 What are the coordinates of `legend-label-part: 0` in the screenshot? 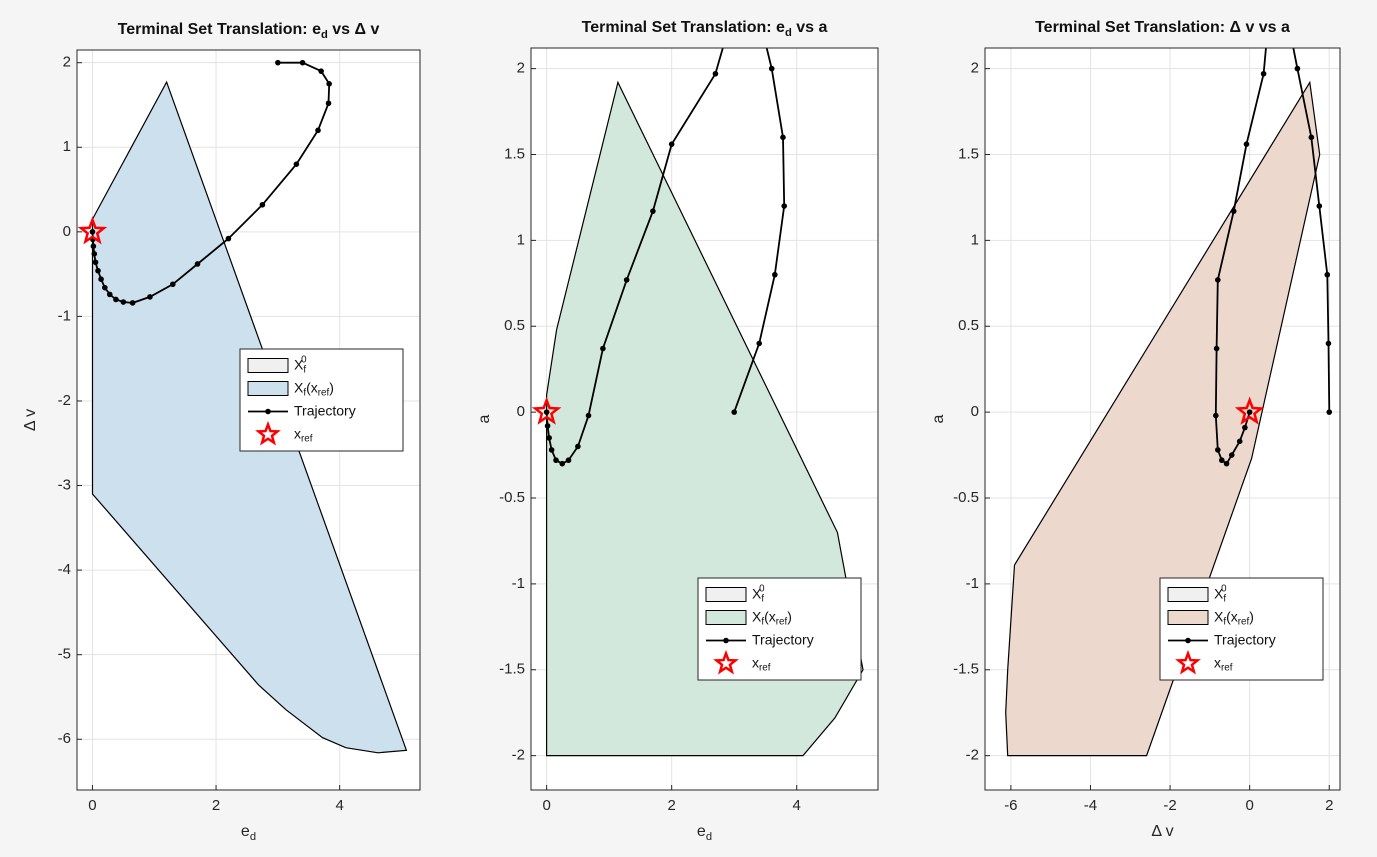 It's located at (762, 588).